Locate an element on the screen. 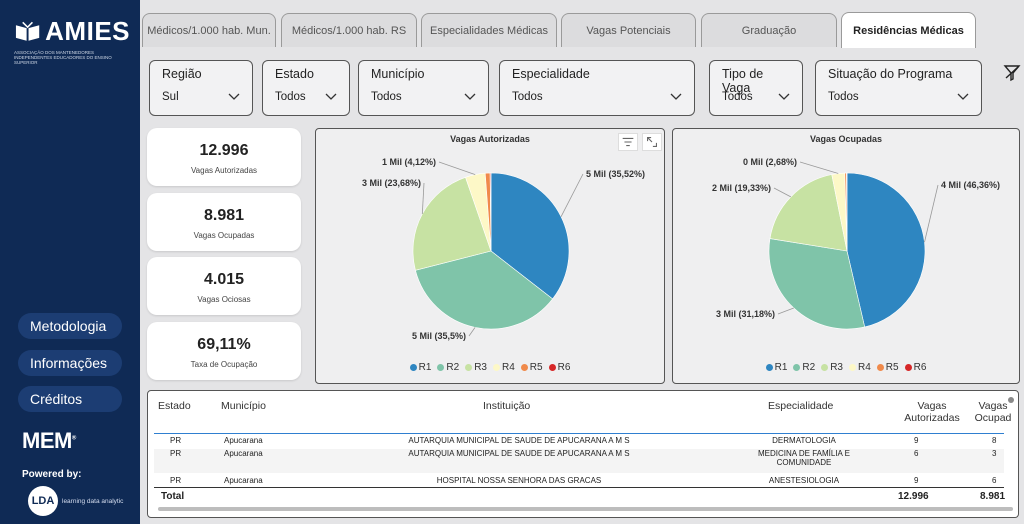  filter-tipo-vaga-value: Todos is located at coordinates (737, 97).